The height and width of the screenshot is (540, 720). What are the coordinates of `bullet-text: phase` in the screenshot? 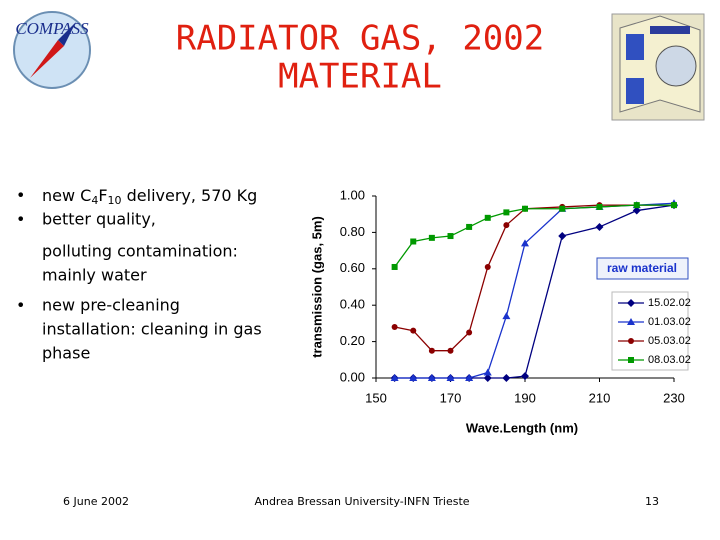 It's located at (66, 353).